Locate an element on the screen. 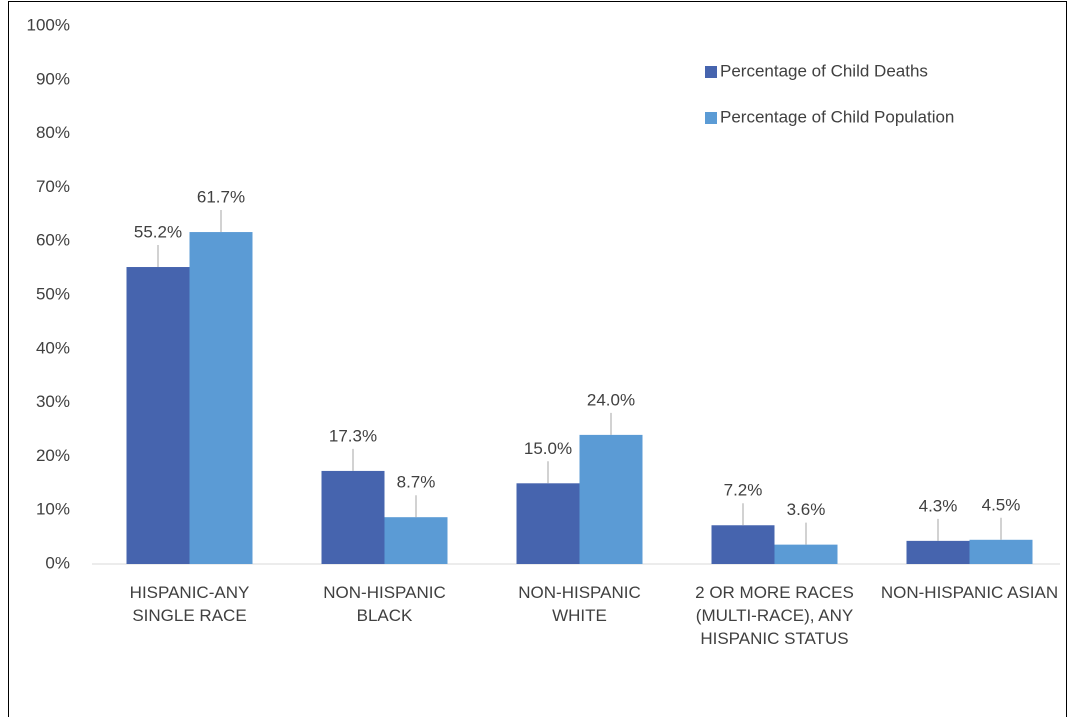  y-tick-label: 30% is located at coordinates (53, 401).